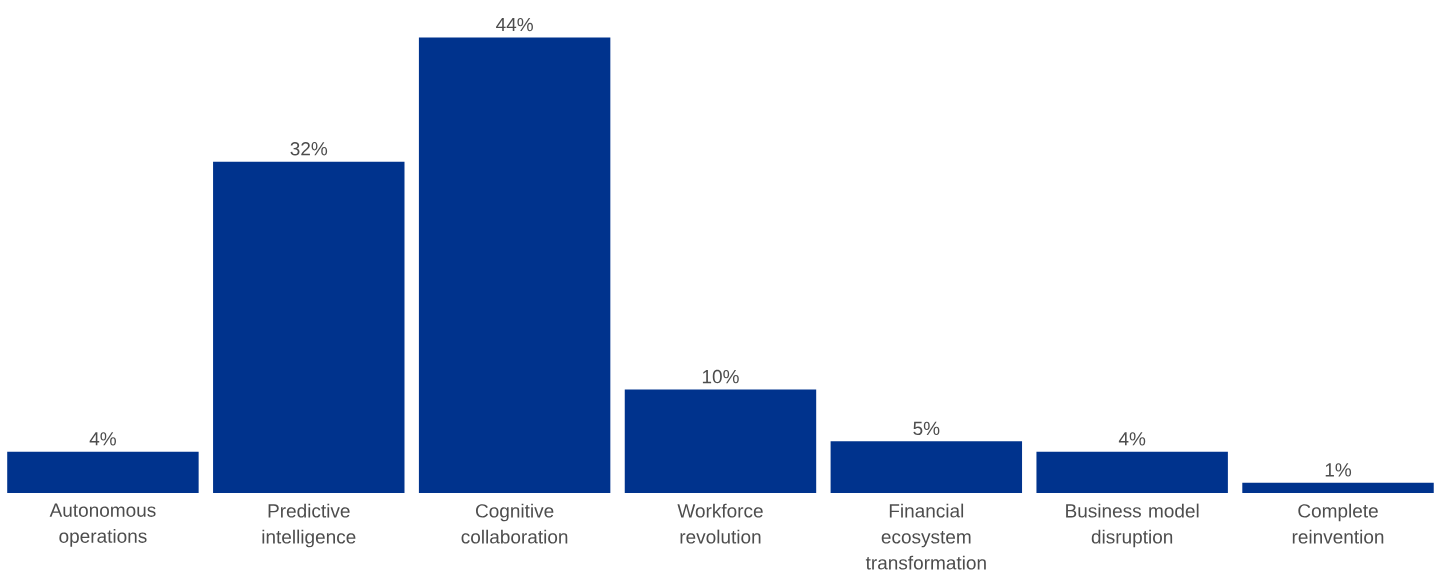 This screenshot has width=1441, height=581. Describe the element at coordinates (720, 523) in the screenshot. I see `x-tick-label: Workforce revolution` at that location.